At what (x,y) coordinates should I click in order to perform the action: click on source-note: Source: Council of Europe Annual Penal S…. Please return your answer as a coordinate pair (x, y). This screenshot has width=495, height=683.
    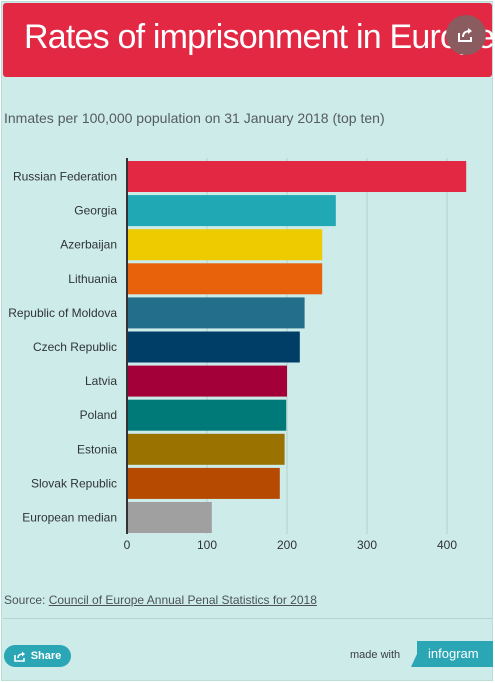
    Looking at the image, I should click on (160, 600).